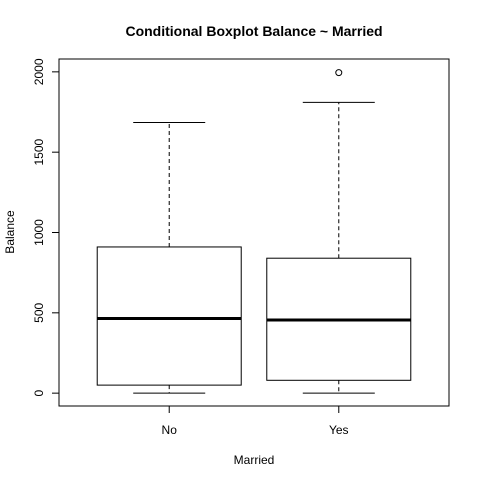  I want to click on outlier-point, so click(339, 73).